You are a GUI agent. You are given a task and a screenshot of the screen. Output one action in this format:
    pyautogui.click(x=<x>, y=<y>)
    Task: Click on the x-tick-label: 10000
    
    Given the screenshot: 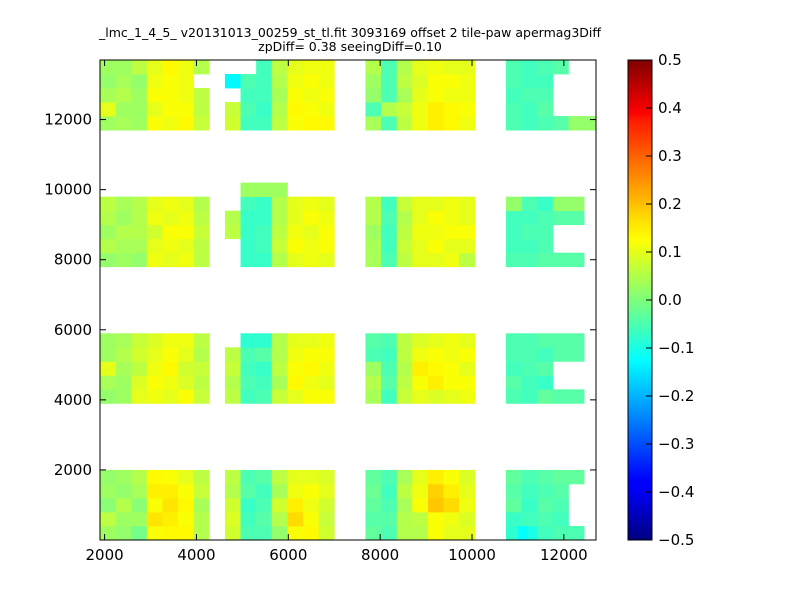 What is the action you would take?
    pyautogui.click(x=472, y=555)
    